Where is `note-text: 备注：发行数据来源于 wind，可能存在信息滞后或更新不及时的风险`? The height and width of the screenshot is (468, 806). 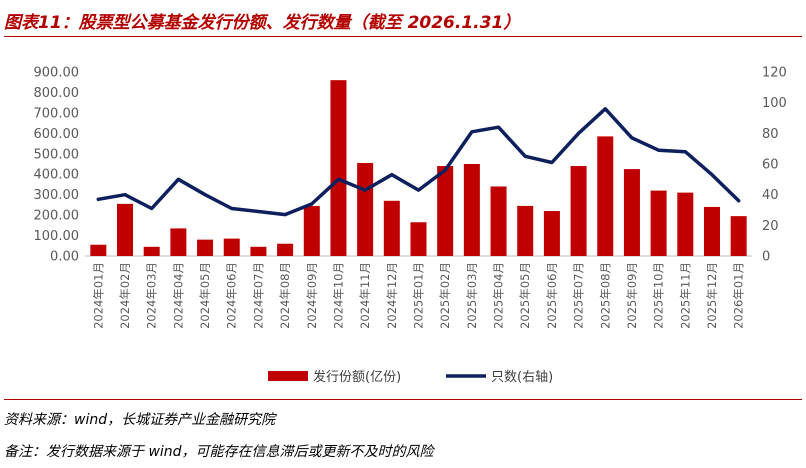
note-text: 备注：发行数据来源于 wind，可能存在信息滞后或更新不及时的风险 is located at coordinates (219, 452).